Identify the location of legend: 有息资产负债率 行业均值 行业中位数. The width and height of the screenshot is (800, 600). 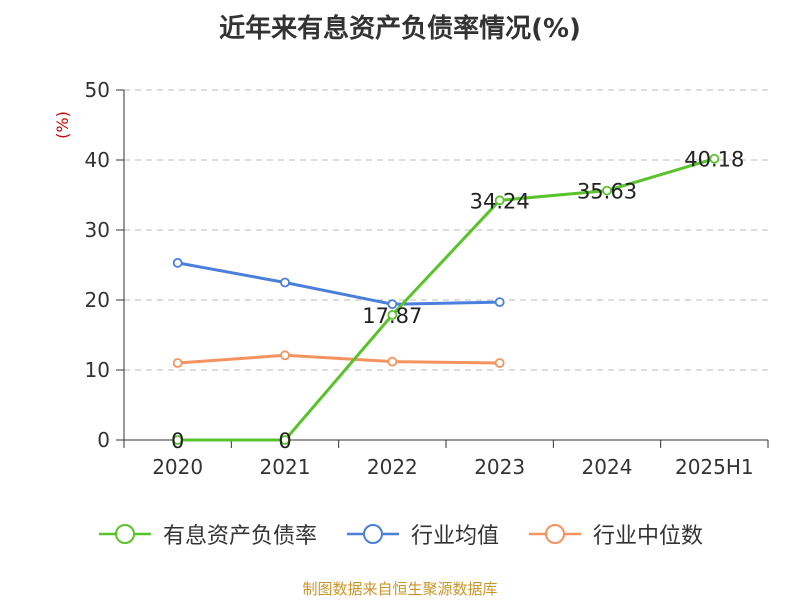
(400, 534).